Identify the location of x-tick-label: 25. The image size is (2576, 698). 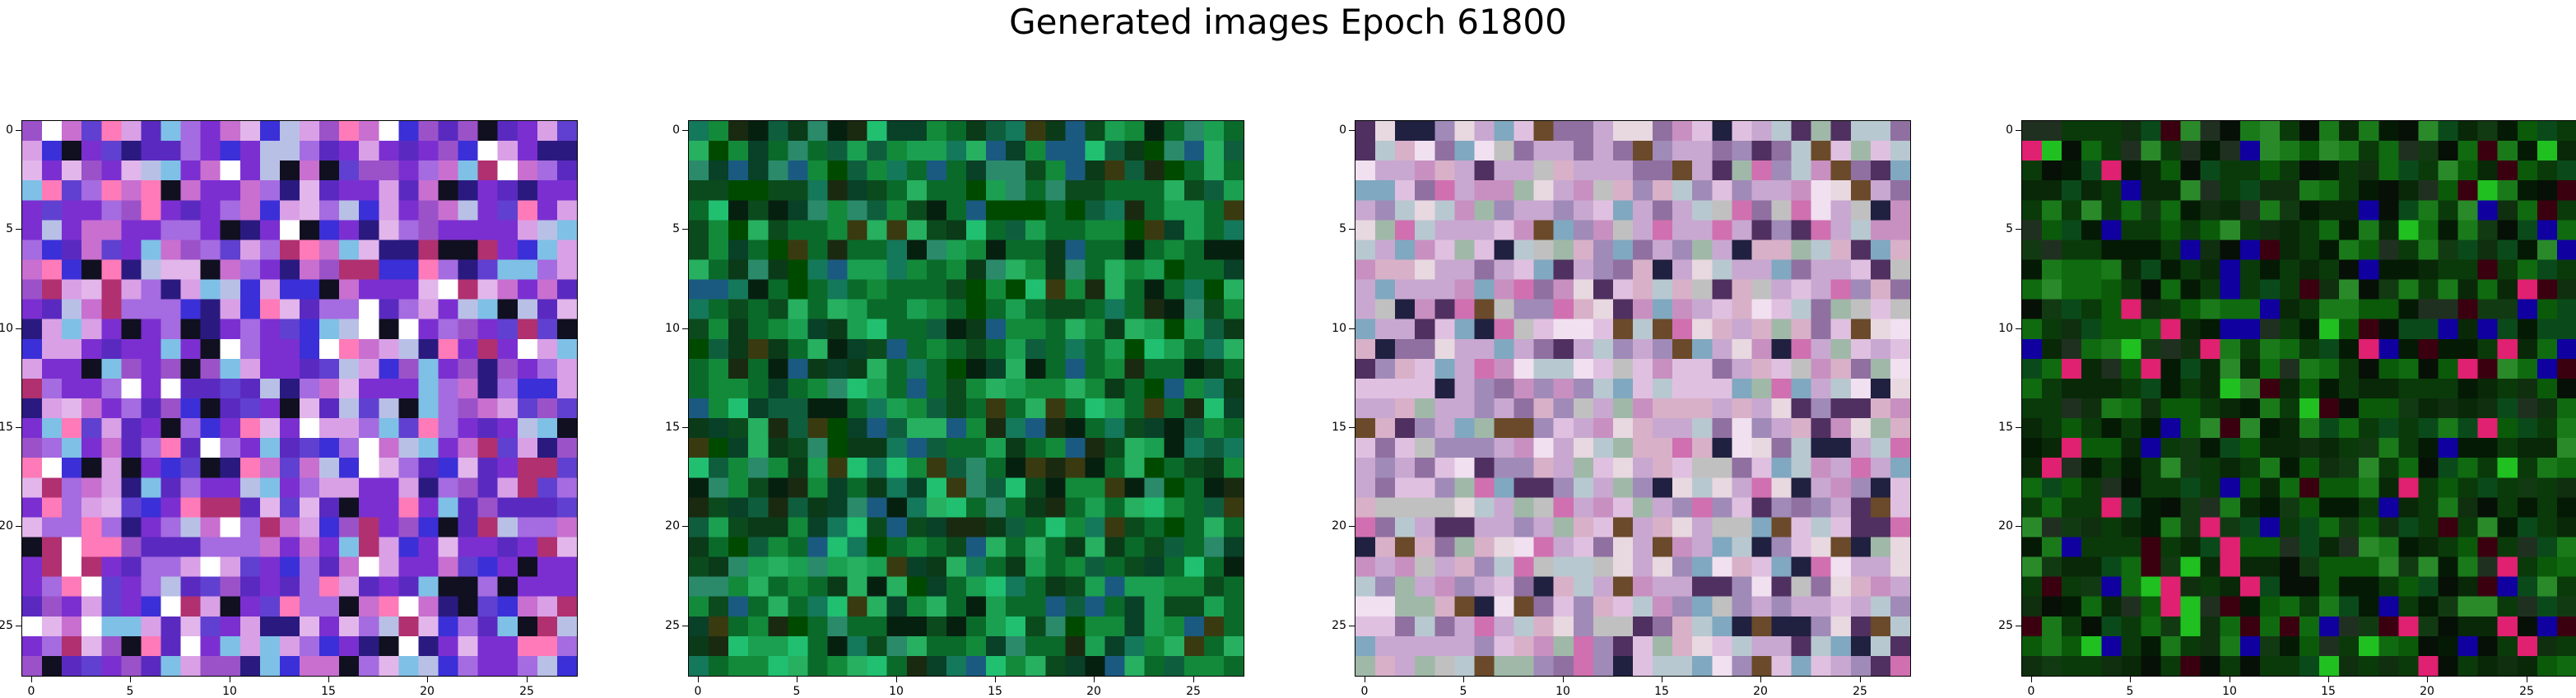
(1193, 691).